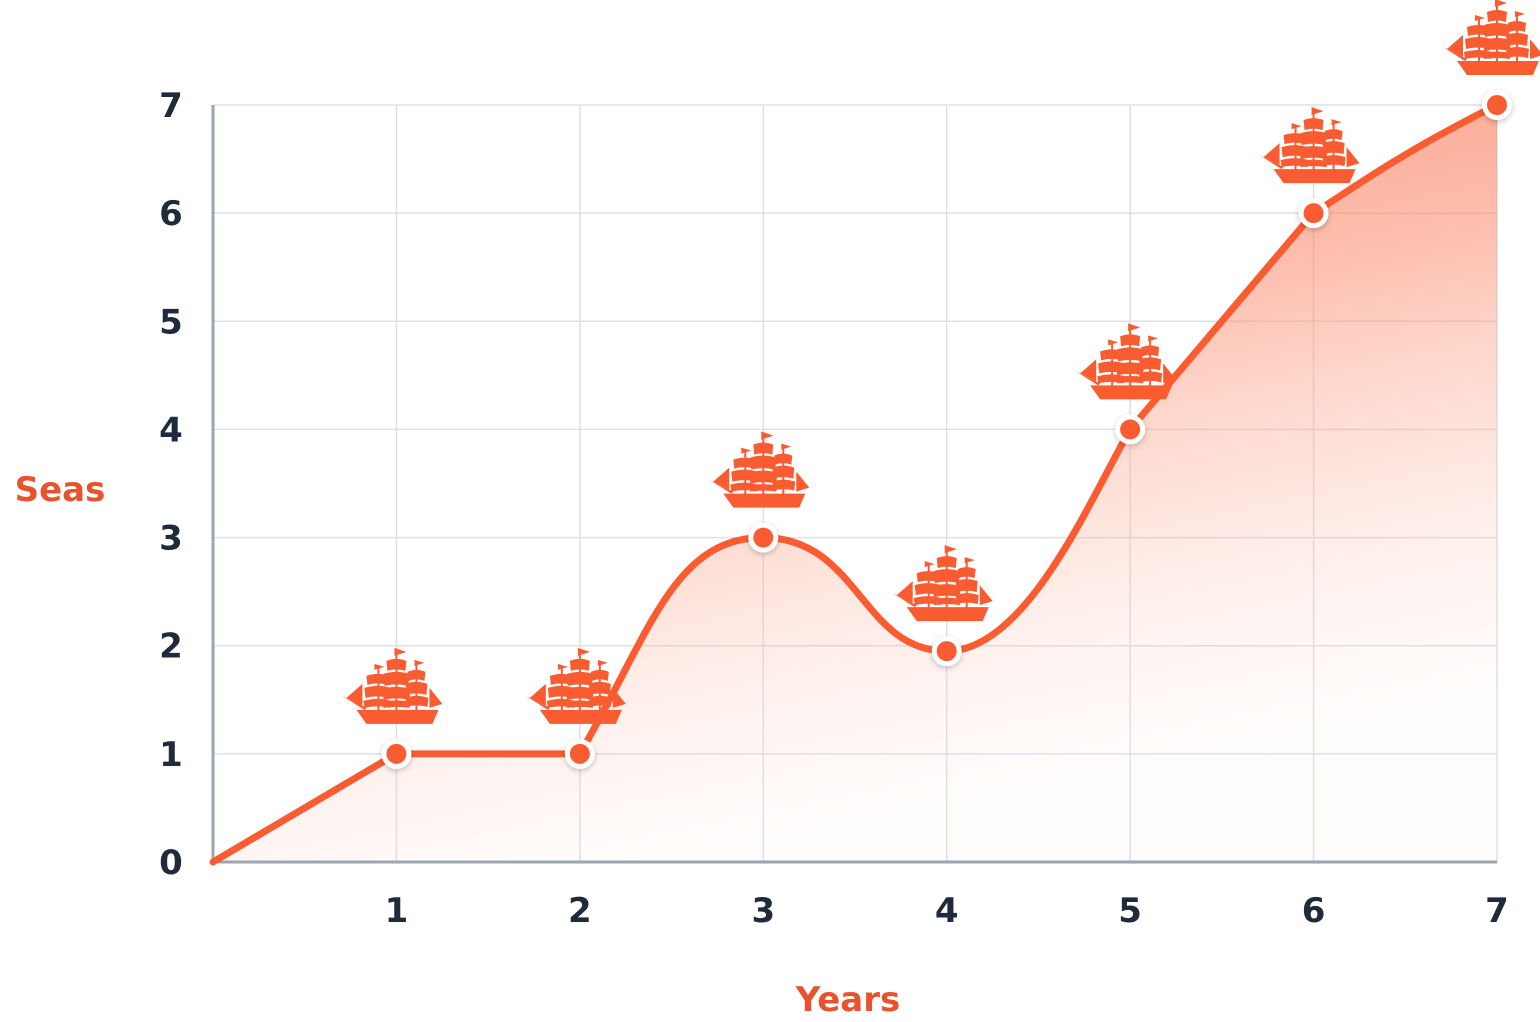 The height and width of the screenshot is (1022, 1540). I want to click on x-axis-title: Years, so click(848, 1000).